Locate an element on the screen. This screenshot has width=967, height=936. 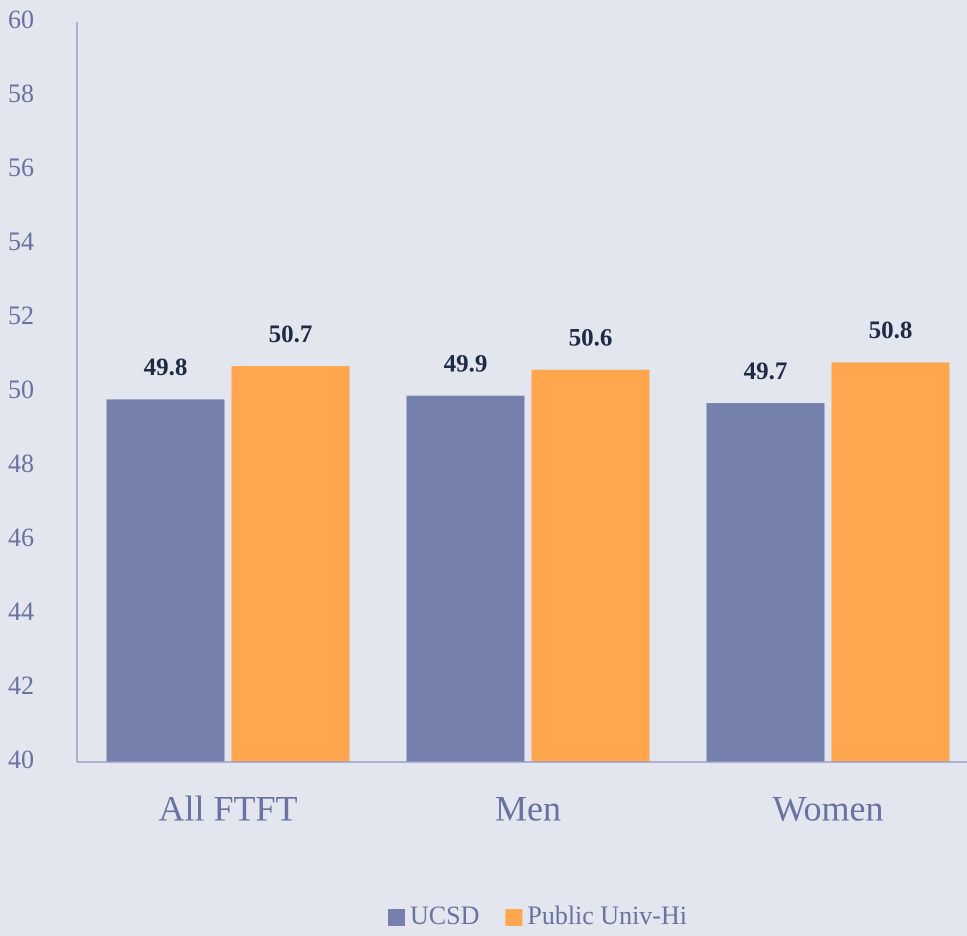
data-label: 49.8 is located at coordinates (166, 367).